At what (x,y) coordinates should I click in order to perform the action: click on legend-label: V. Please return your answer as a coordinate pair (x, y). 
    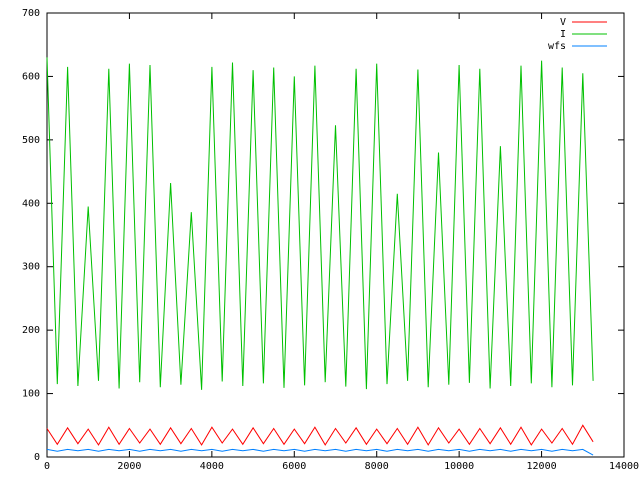
    Looking at the image, I should click on (563, 22).